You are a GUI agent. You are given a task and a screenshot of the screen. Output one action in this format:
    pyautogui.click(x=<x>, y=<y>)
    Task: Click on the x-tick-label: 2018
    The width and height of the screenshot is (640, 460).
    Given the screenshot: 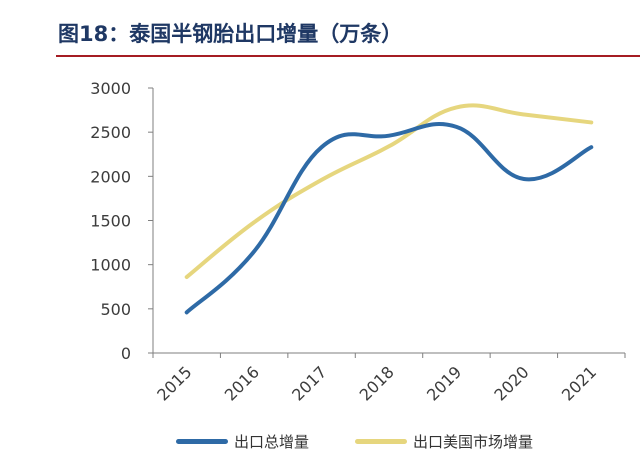 What is the action you would take?
    pyautogui.click(x=377, y=383)
    